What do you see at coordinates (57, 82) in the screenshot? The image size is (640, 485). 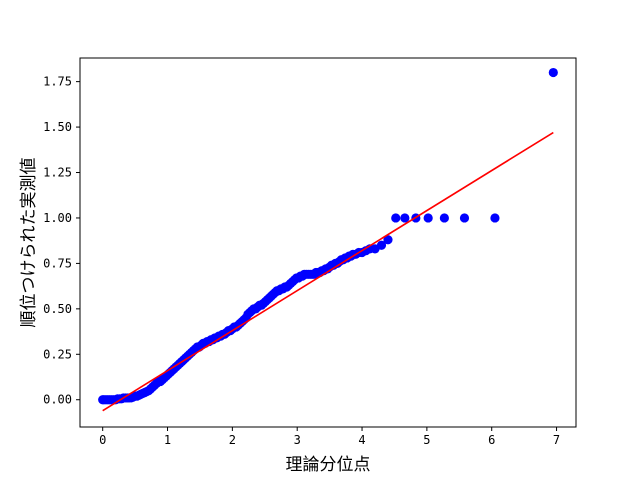 I see `y-tick-label: 1.75` at bounding box center [57, 82].